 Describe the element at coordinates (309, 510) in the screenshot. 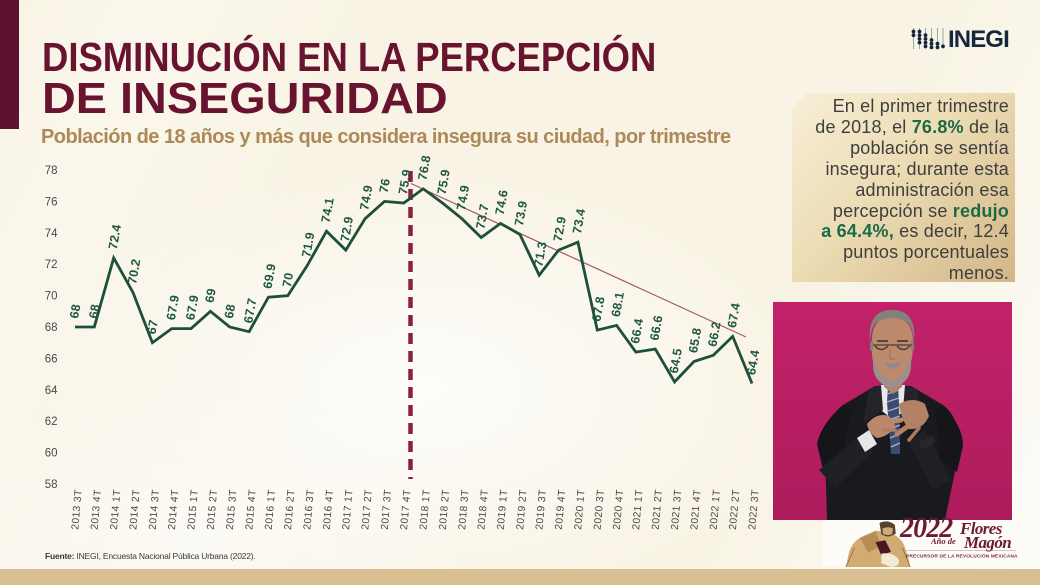

I see `svg-text: 2016 3T` at that location.